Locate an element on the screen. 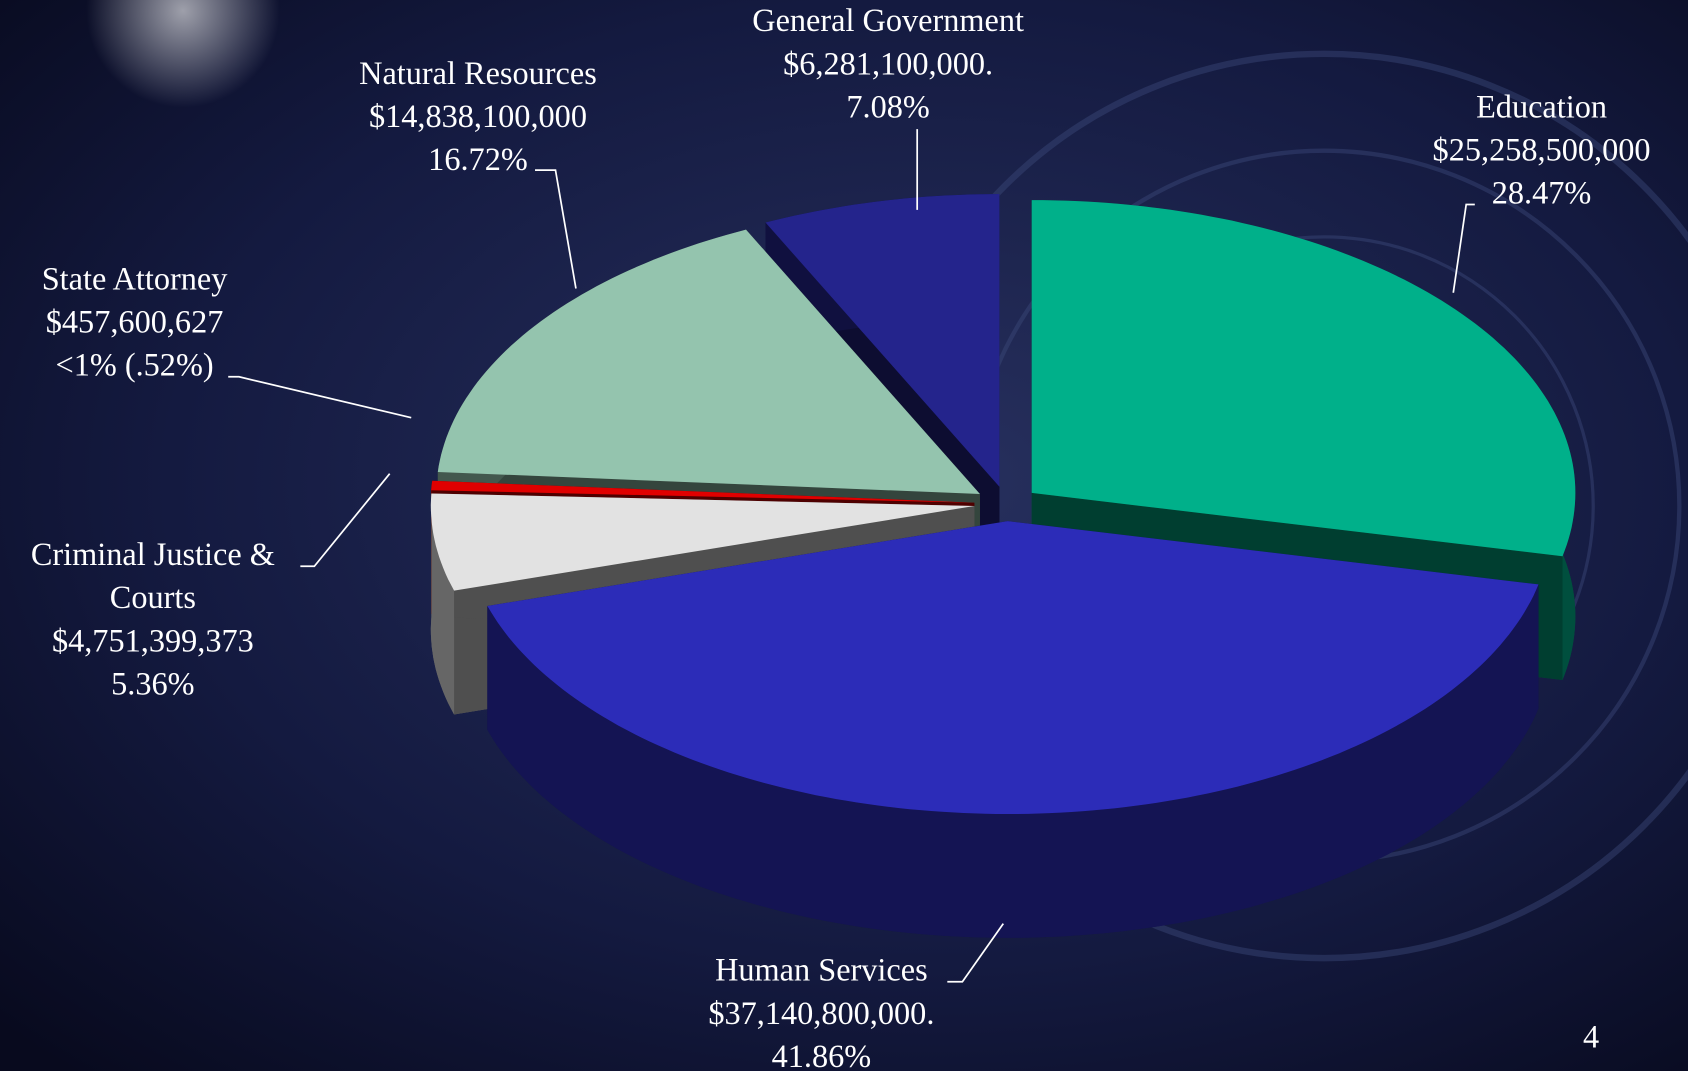  category-label: Natural Resources is located at coordinates (478, 73).